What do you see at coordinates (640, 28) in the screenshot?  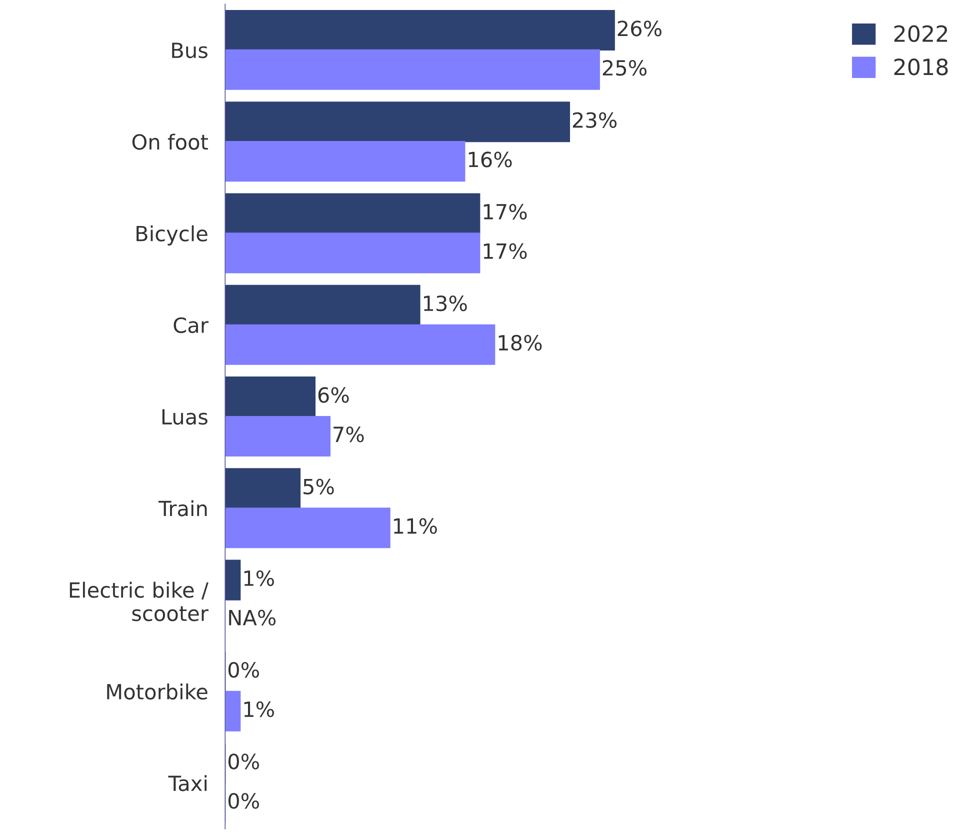 I see `data-label: 26%` at bounding box center [640, 28].